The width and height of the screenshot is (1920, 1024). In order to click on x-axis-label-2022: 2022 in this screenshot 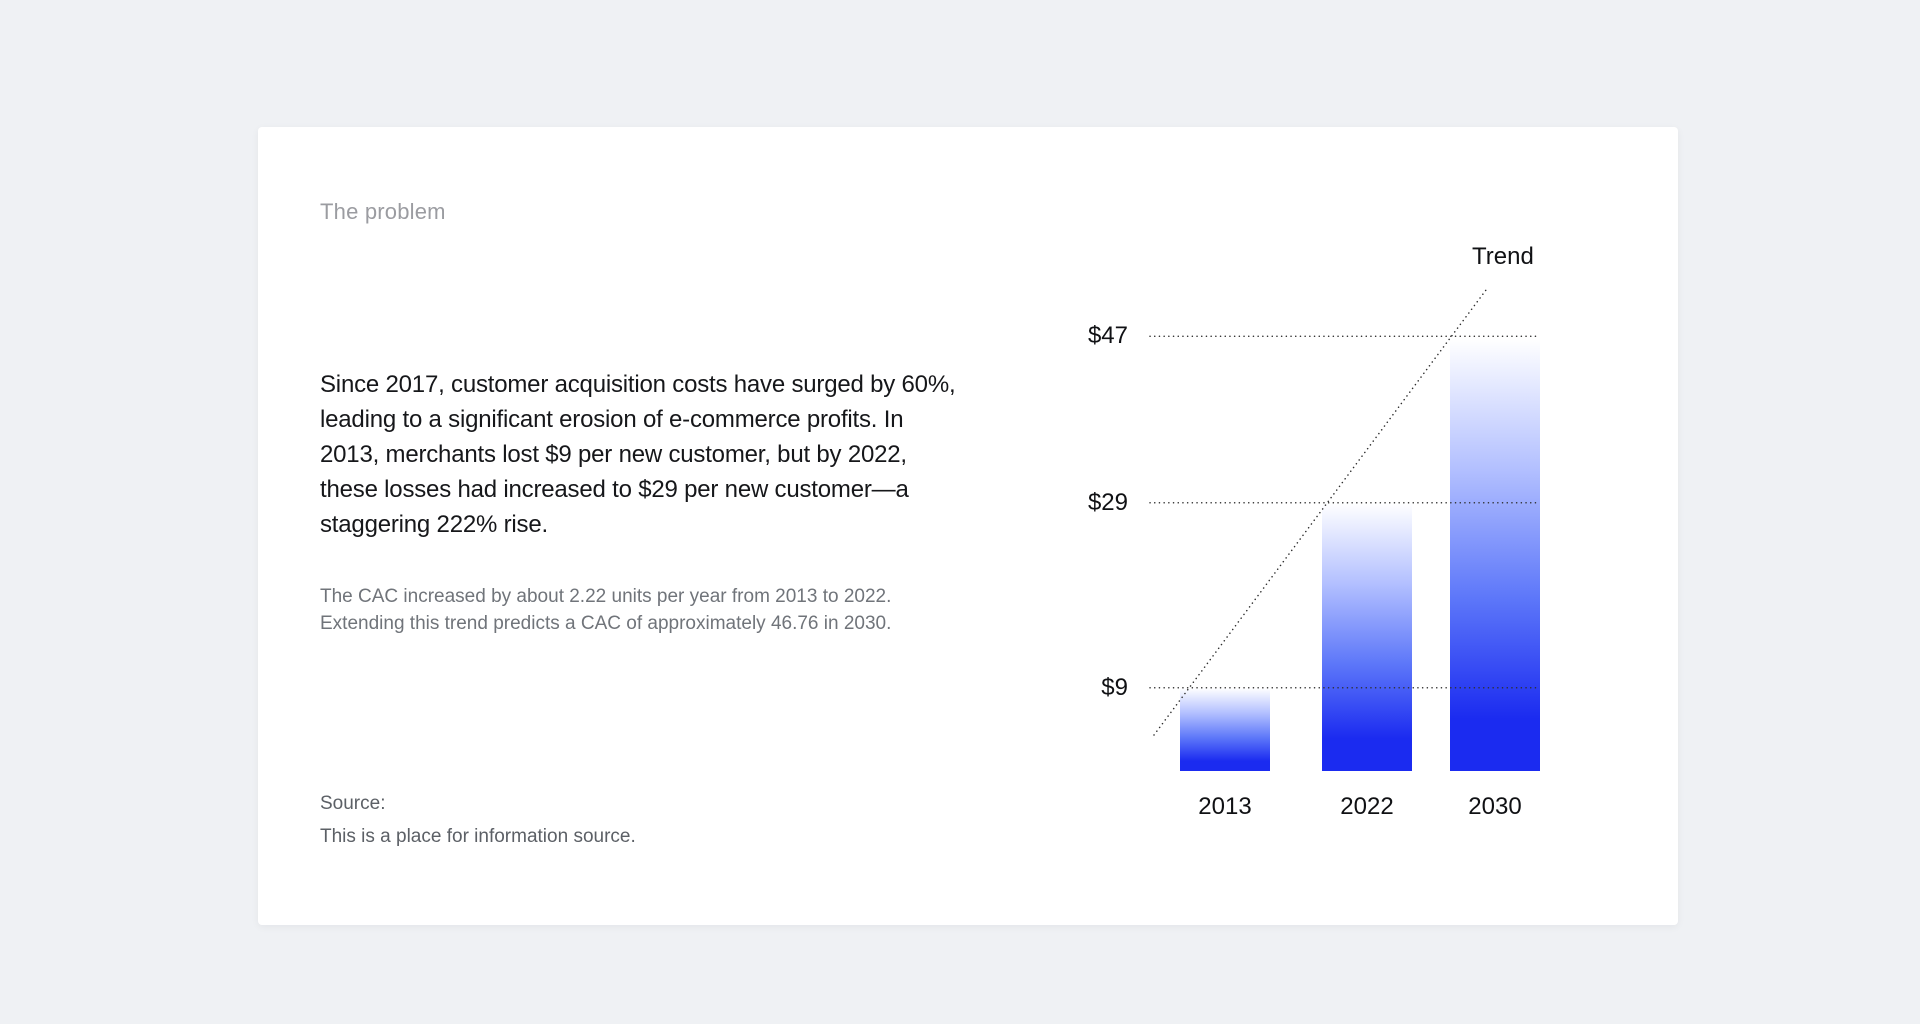, I will do `click(1367, 806)`.